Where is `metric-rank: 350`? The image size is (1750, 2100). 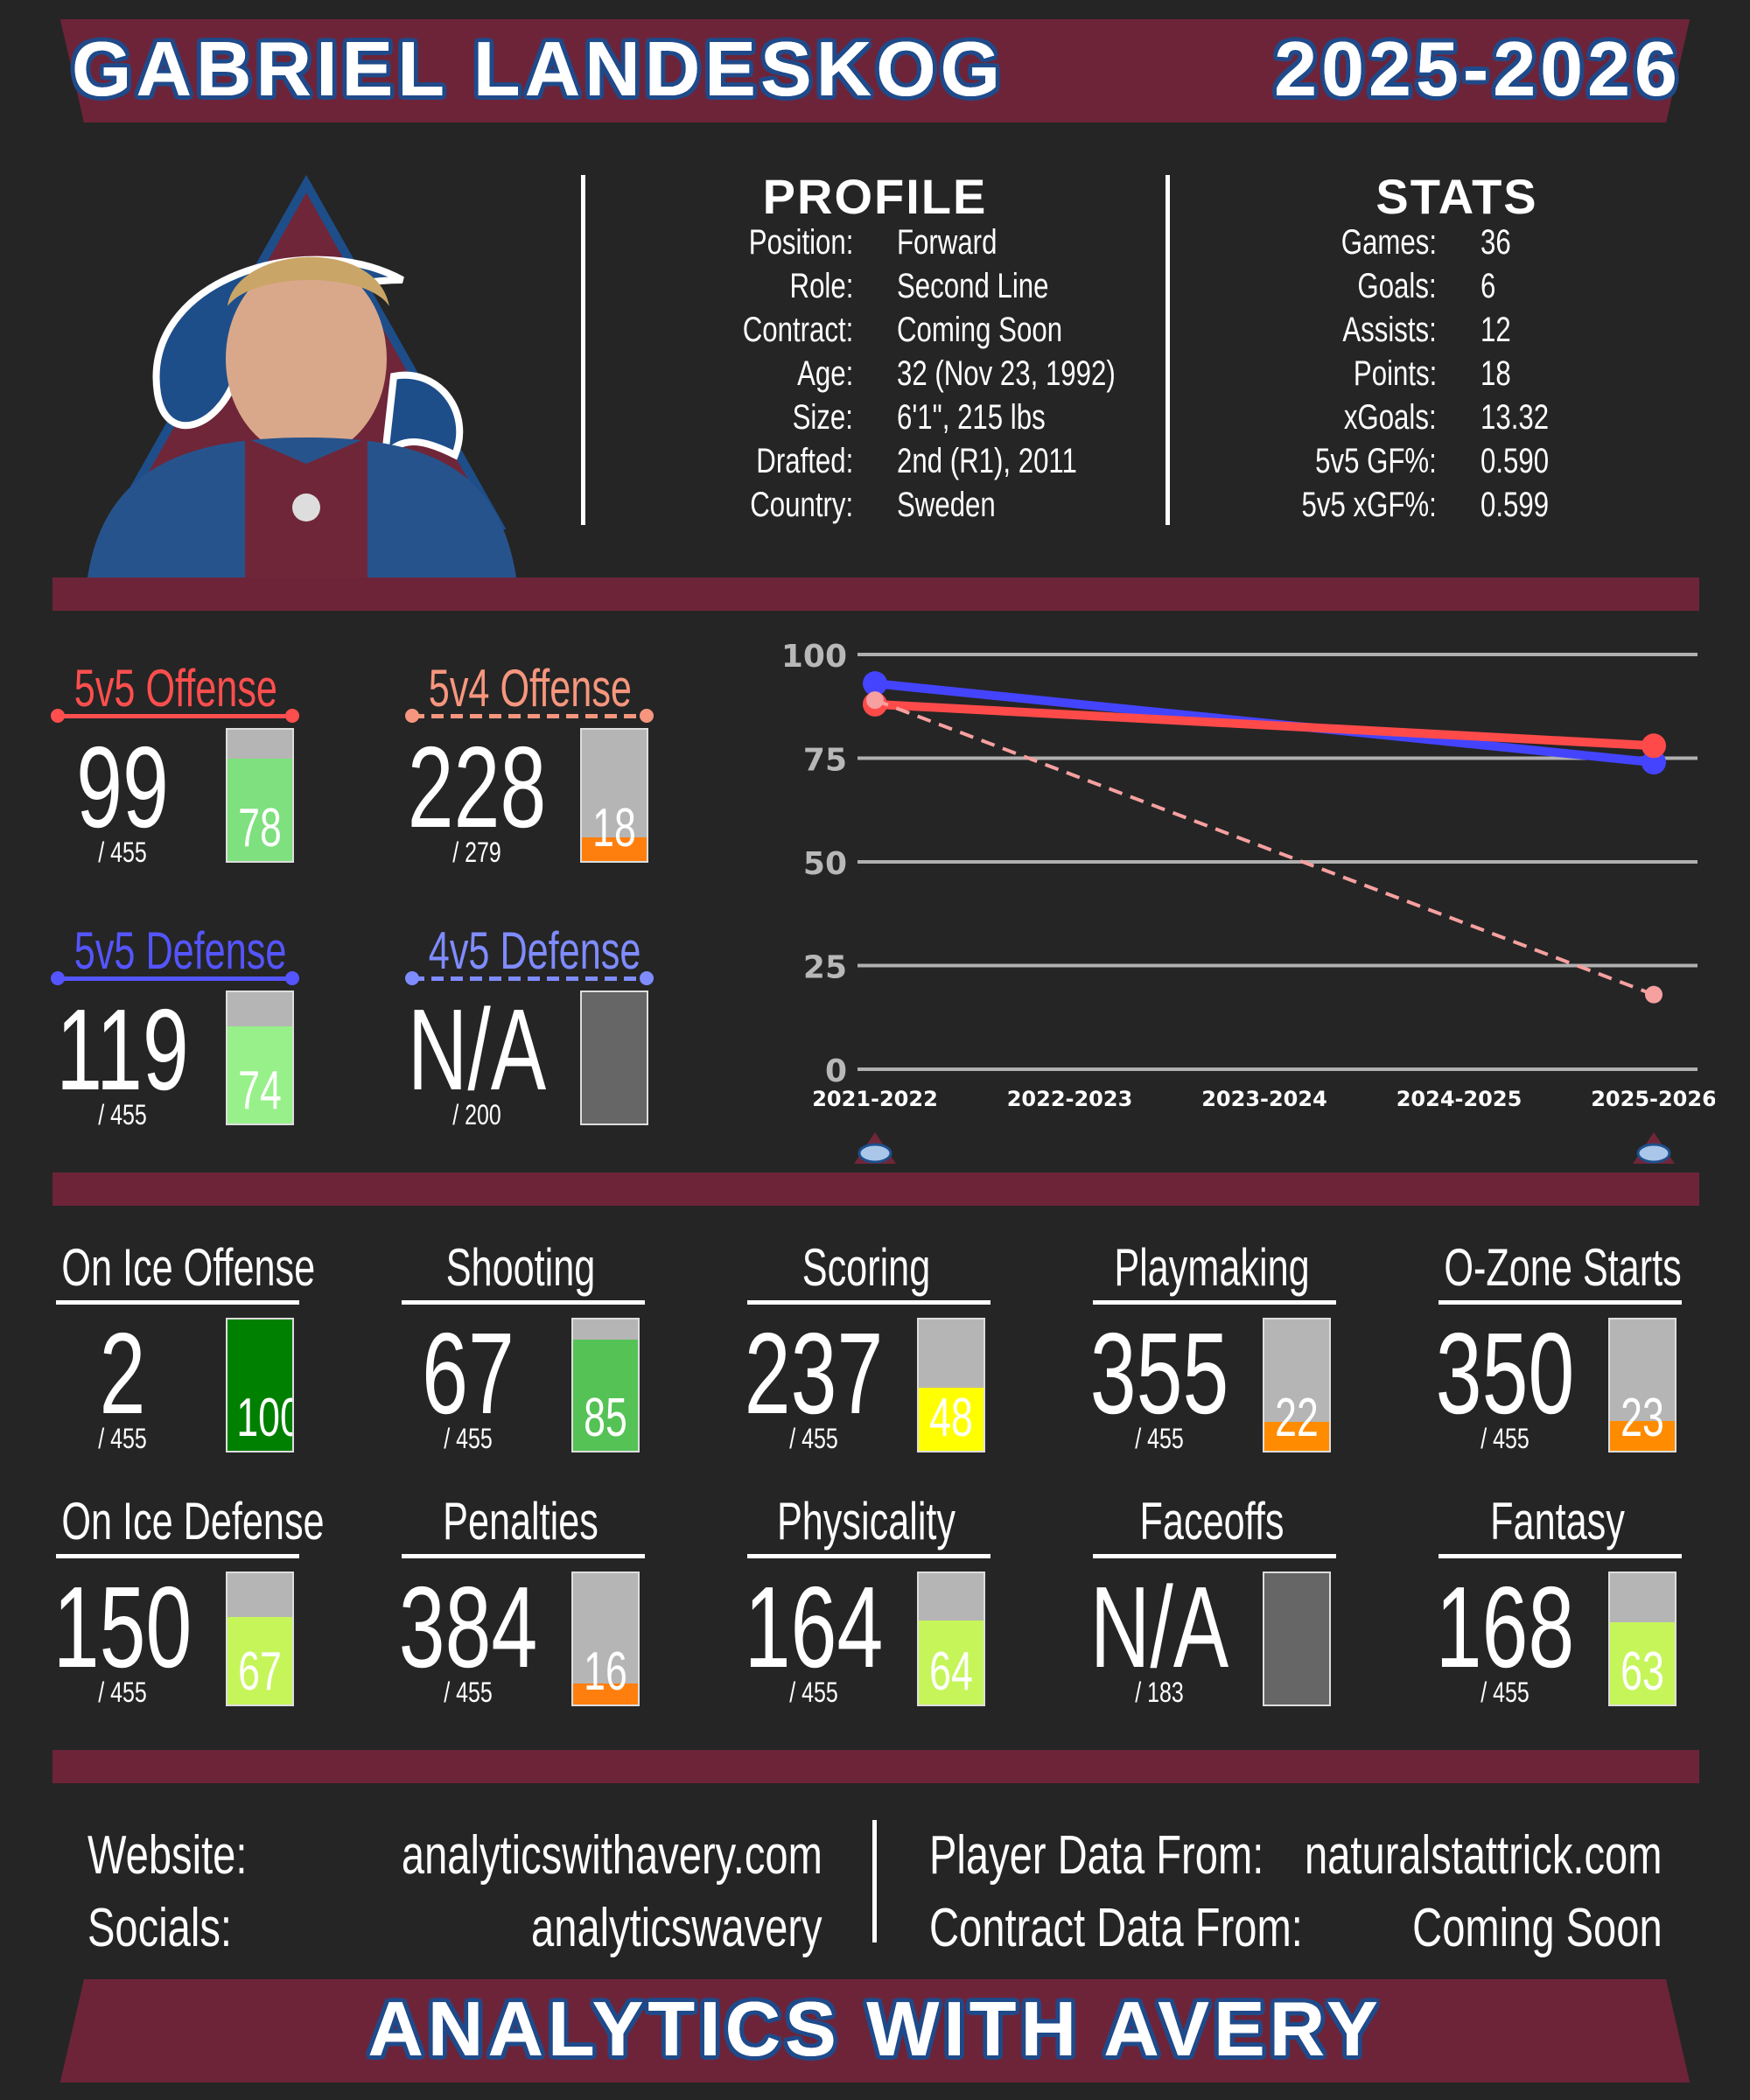 metric-rank: 350 is located at coordinates (1505, 1373).